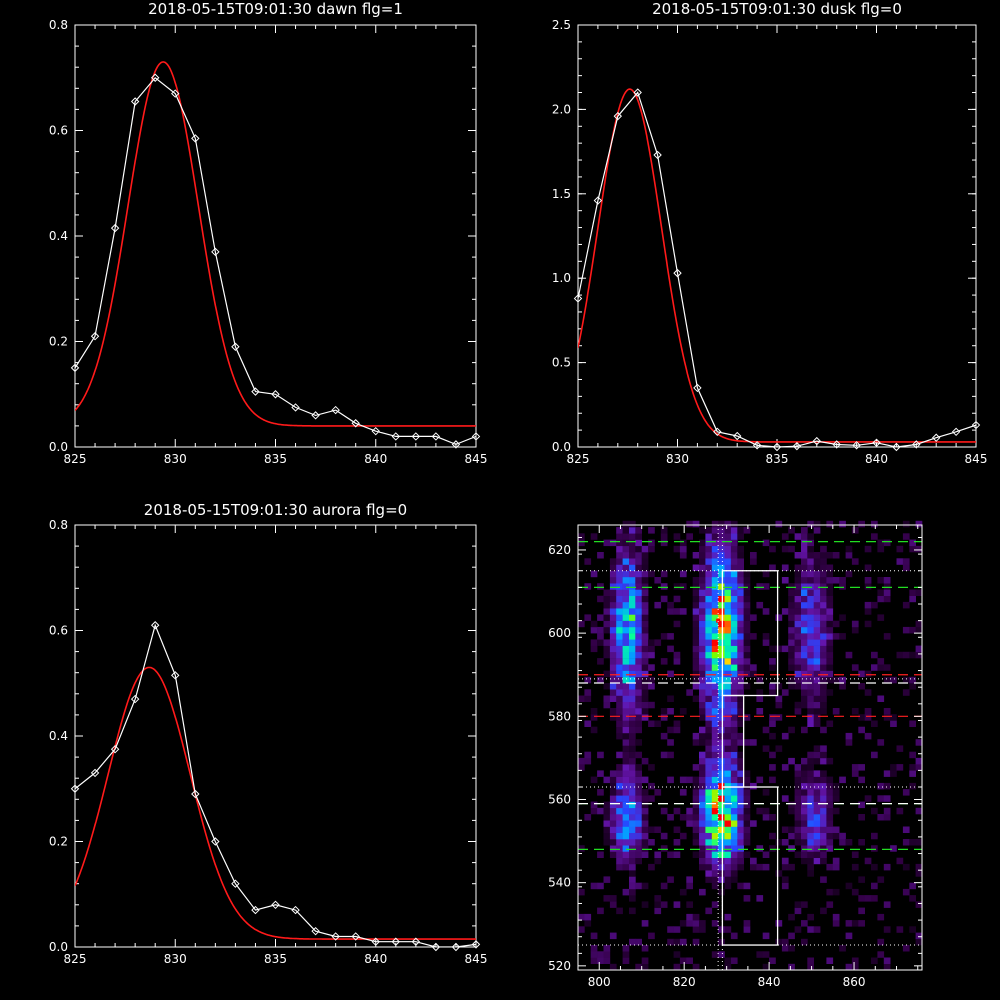 The width and height of the screenshot is (1000, 1000). I want to click on fit-curve, so click(275, 803).